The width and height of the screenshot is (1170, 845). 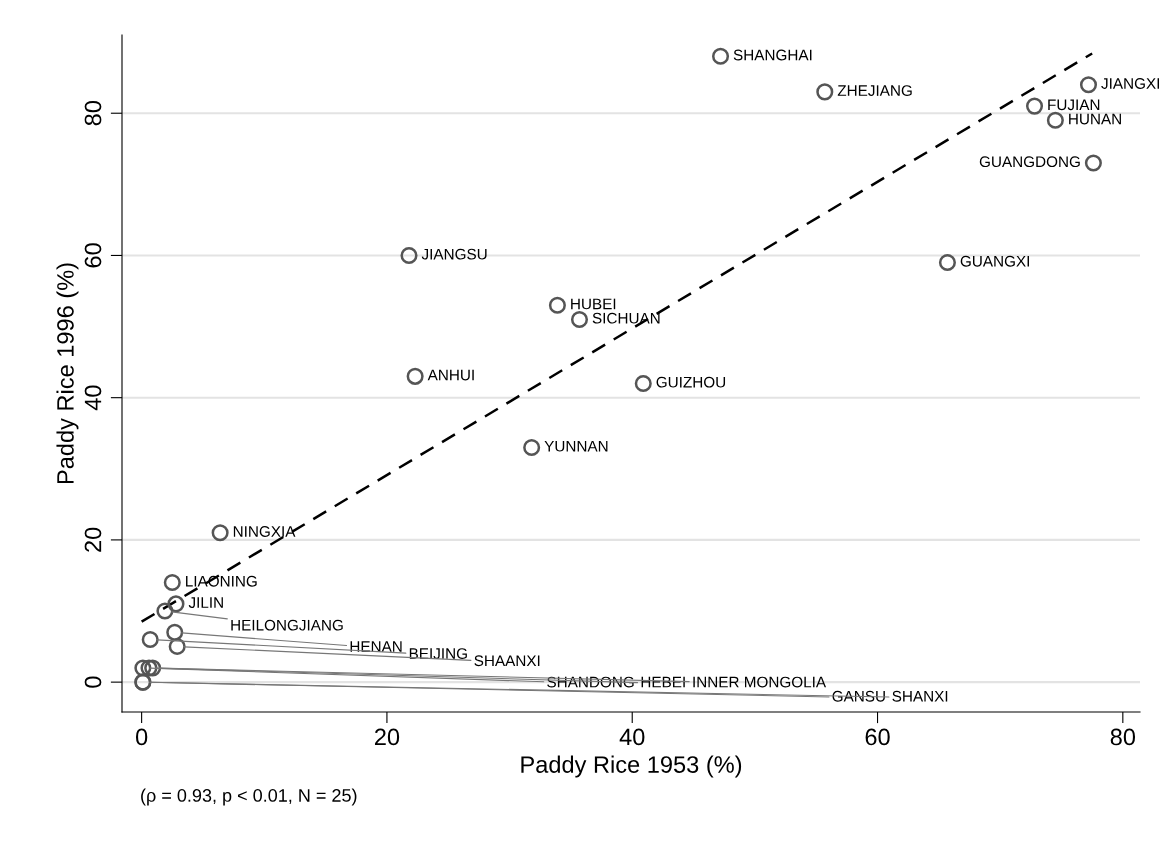 What do you see at coordinates (376, 646) in the screenshot?
I see `annotation: HENAN` at bounding box center [376, 646].